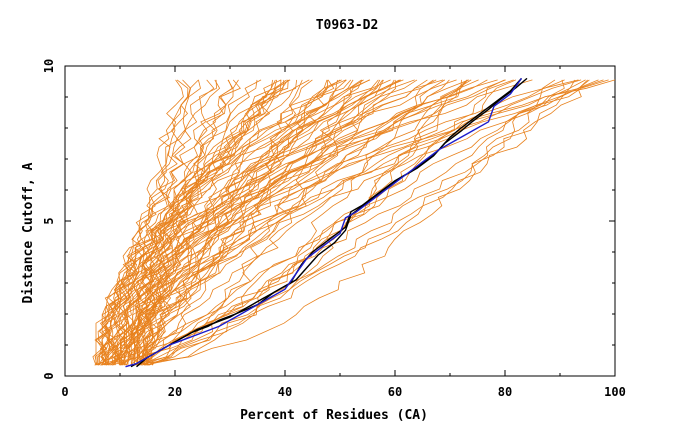  Describe the element at coordinates (49, 66) in the screenshot. I see `y-tick-label: 10` at that location.